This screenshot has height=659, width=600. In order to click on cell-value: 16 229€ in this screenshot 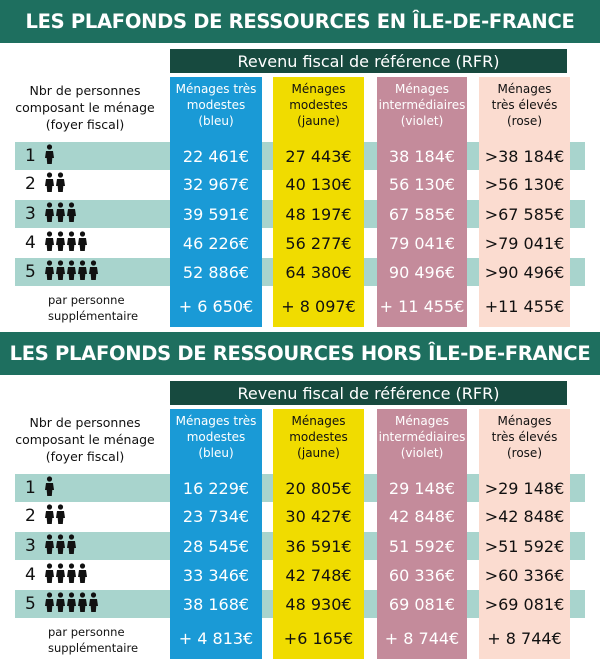, I will do `click(216, 488)`.